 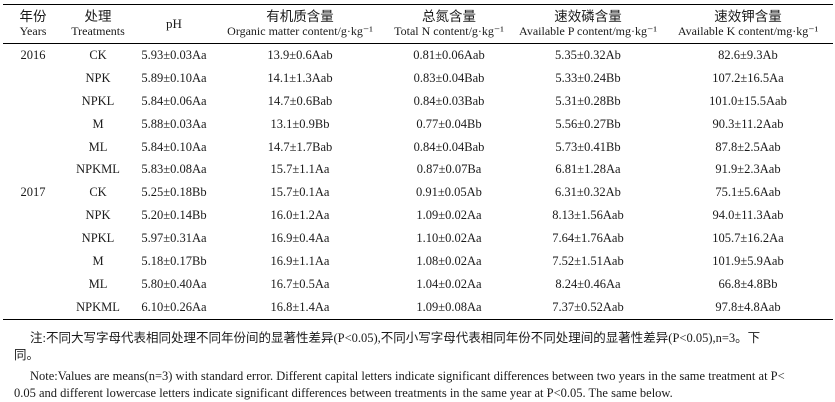 What do you see at coordinates (174, 215) in the screenshot?
I see `cell-ph: 5.20±0.14Bb` at bounding box center [174, 215].